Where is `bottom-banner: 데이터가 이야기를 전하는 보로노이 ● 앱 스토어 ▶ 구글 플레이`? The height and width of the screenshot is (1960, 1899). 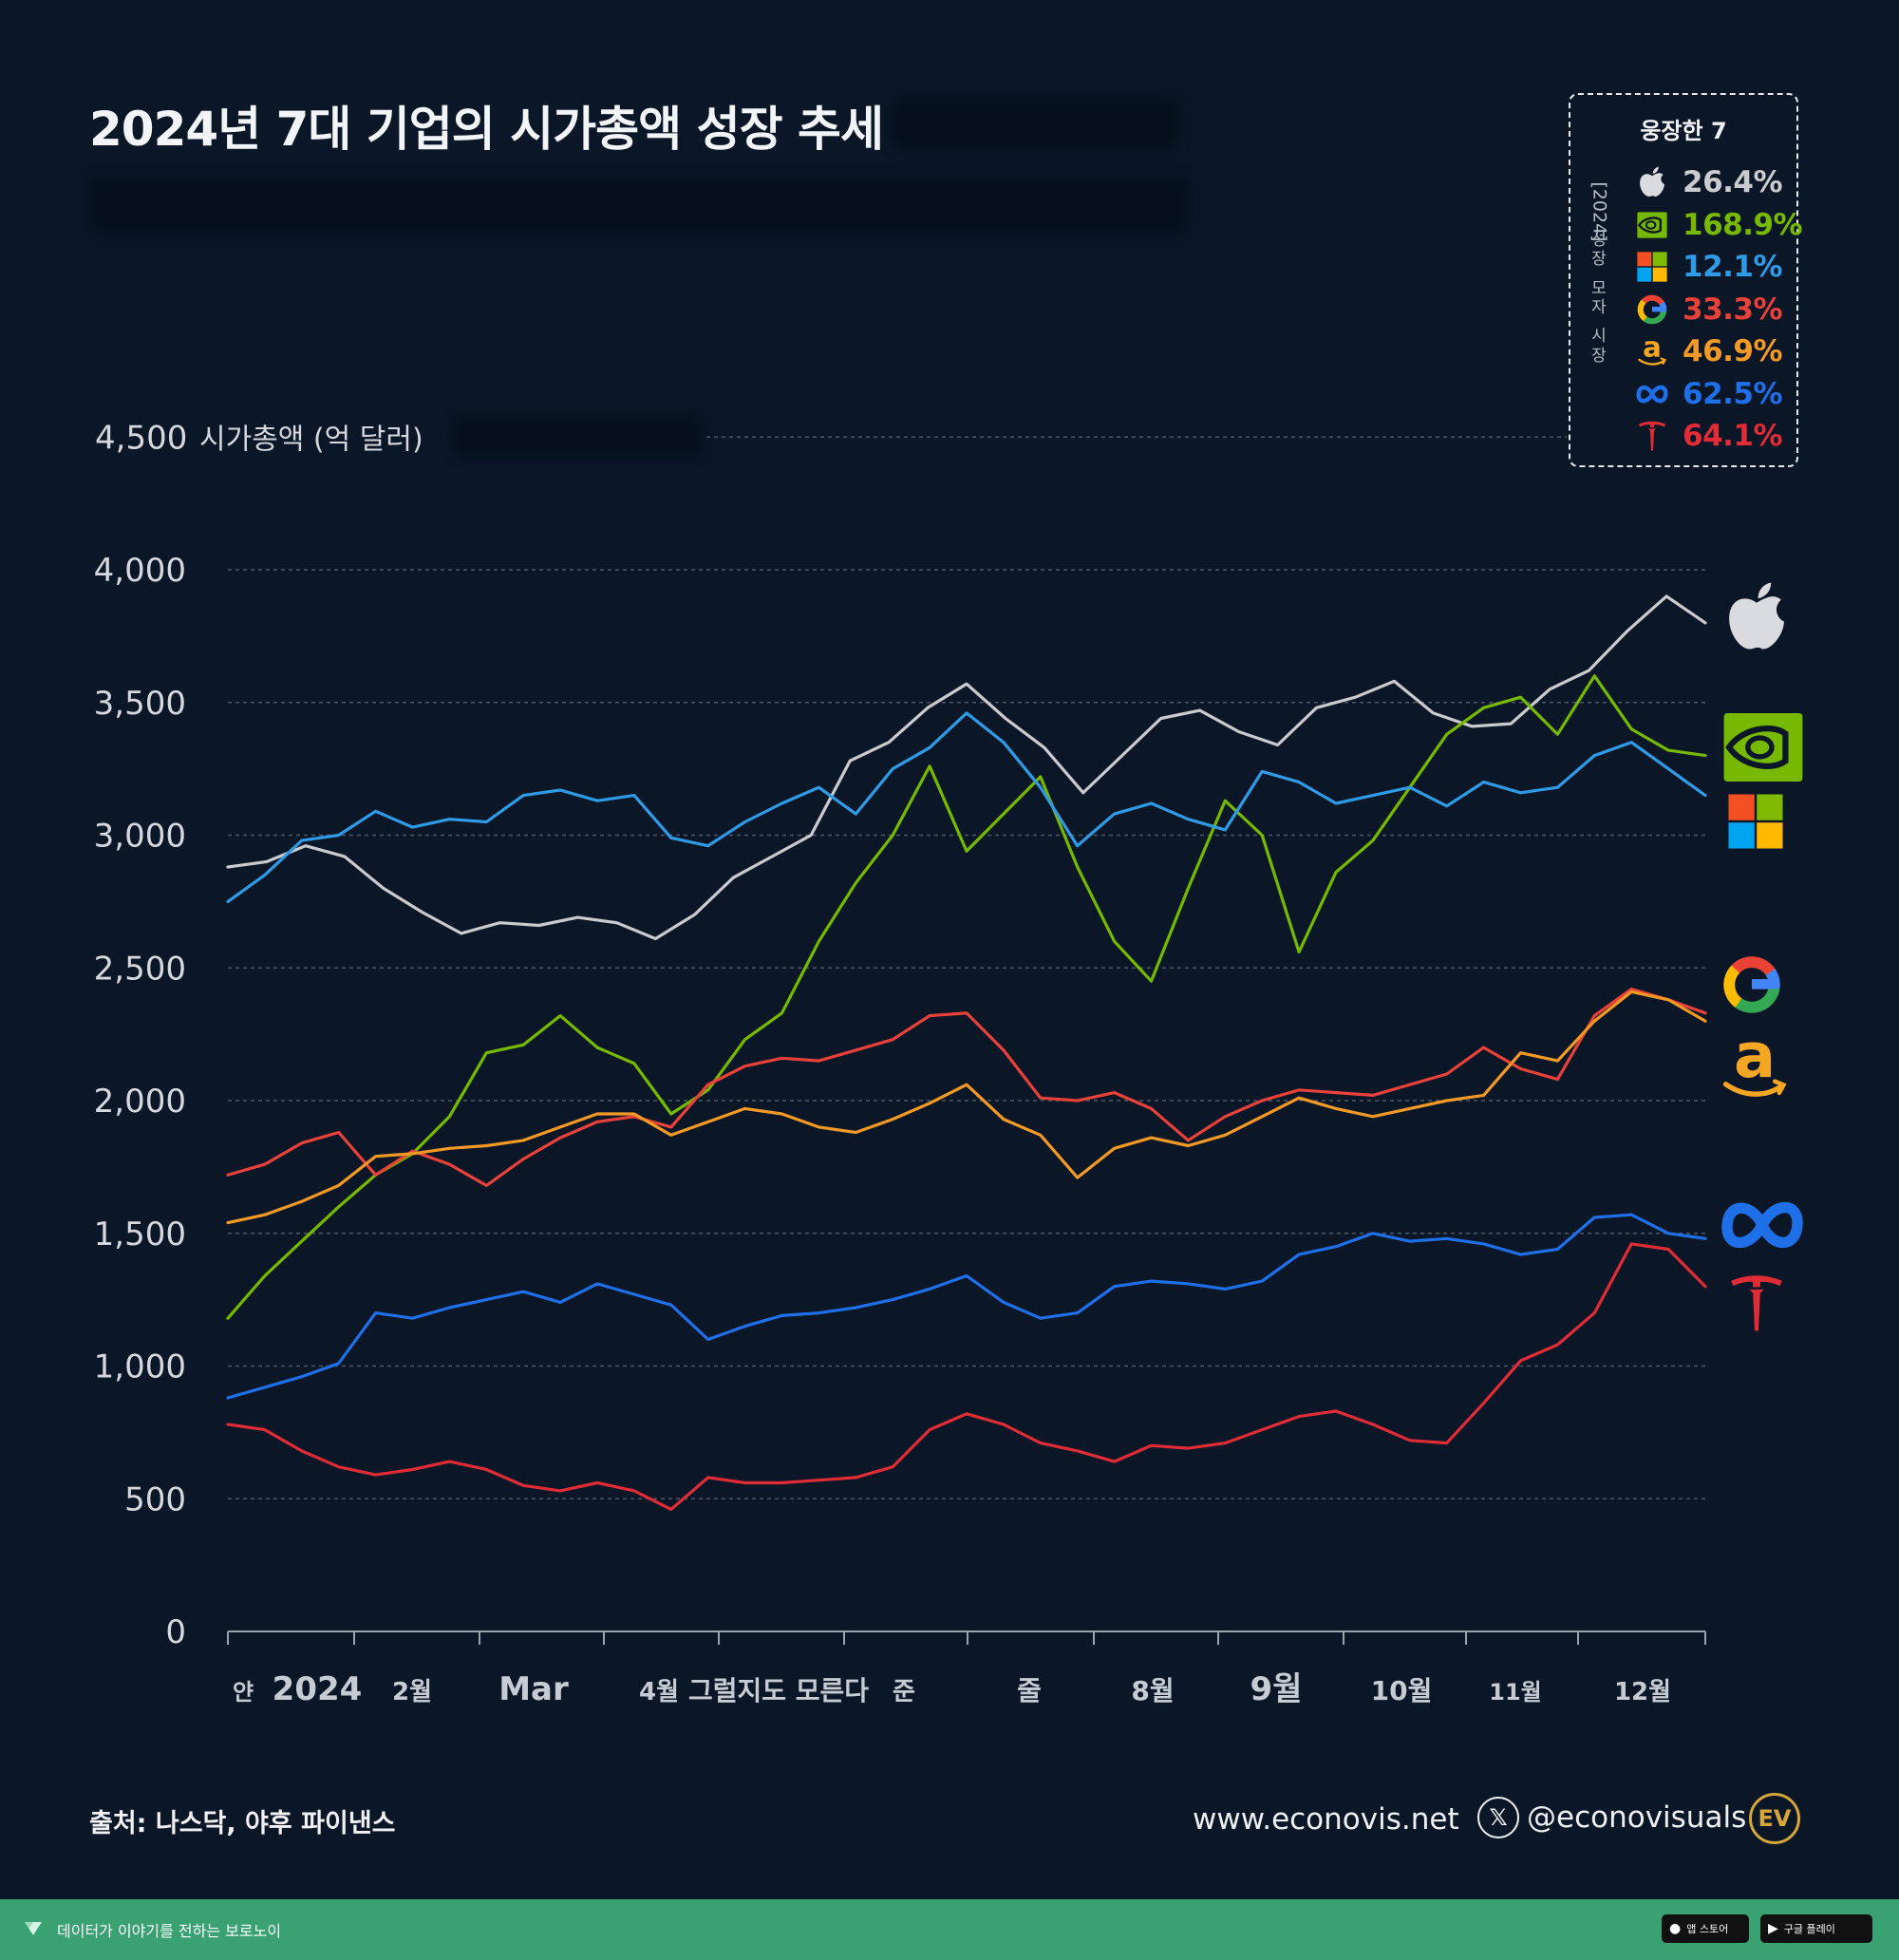 bottom-banner: 데이터가 이야기를 전하는 보로노이 ● 앱 스토어 ▶ 구글 플레이 is located at coordinates (949, 1929).